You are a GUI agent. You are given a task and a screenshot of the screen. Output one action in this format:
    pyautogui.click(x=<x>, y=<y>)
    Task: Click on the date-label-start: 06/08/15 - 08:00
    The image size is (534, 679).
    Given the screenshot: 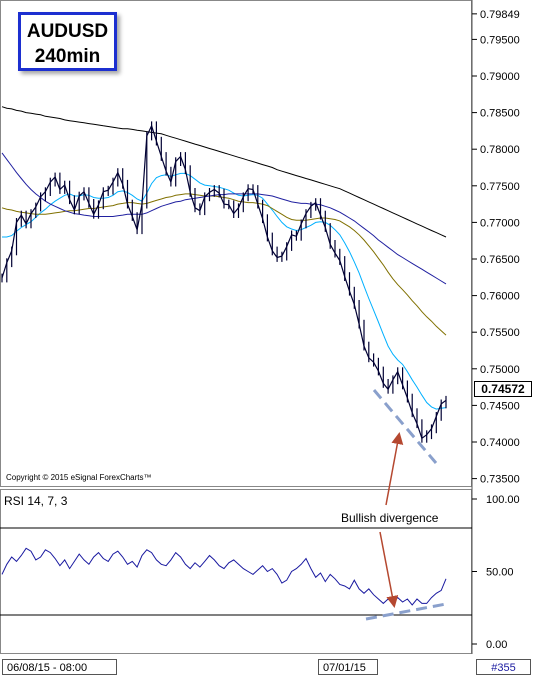 What is the action you would take?
    pyautogui.click(x=59, y=667)
    